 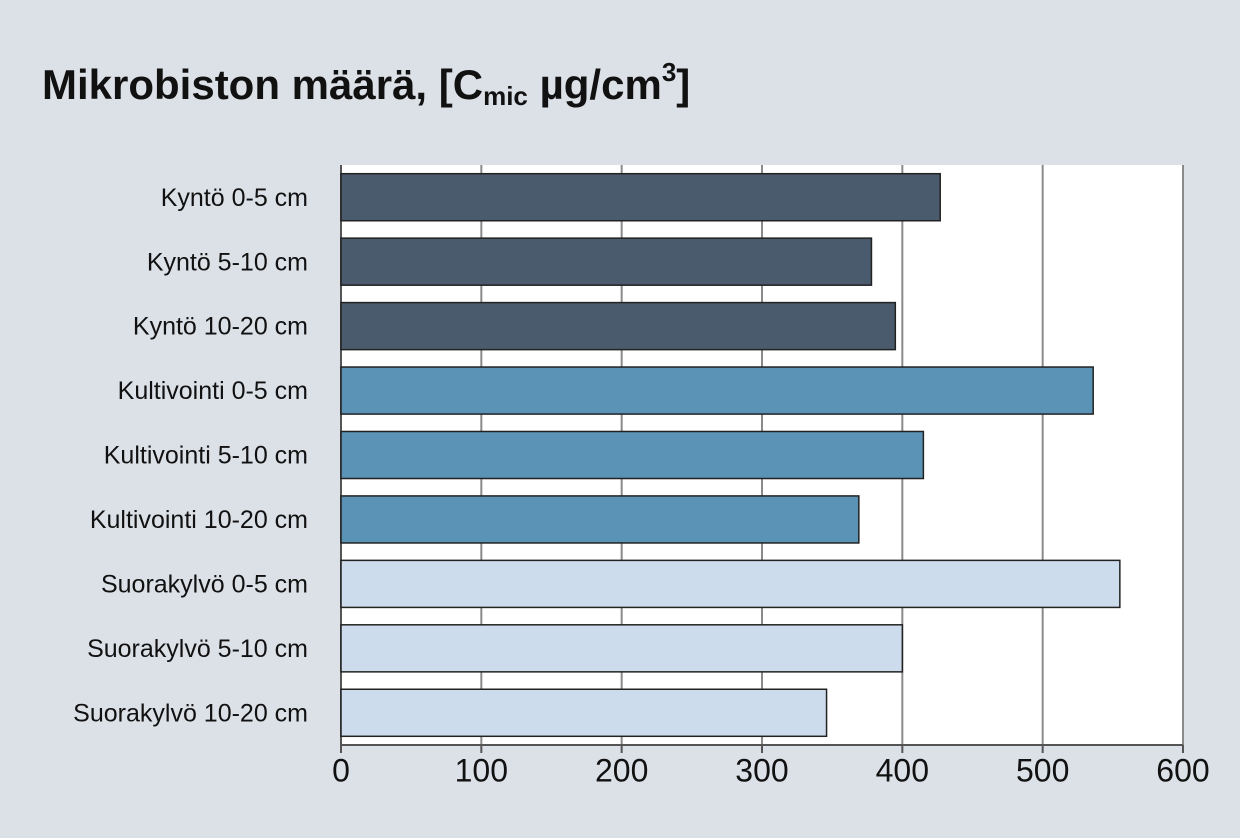 I want to click on title-part: 3, so click(x=669, y=72).